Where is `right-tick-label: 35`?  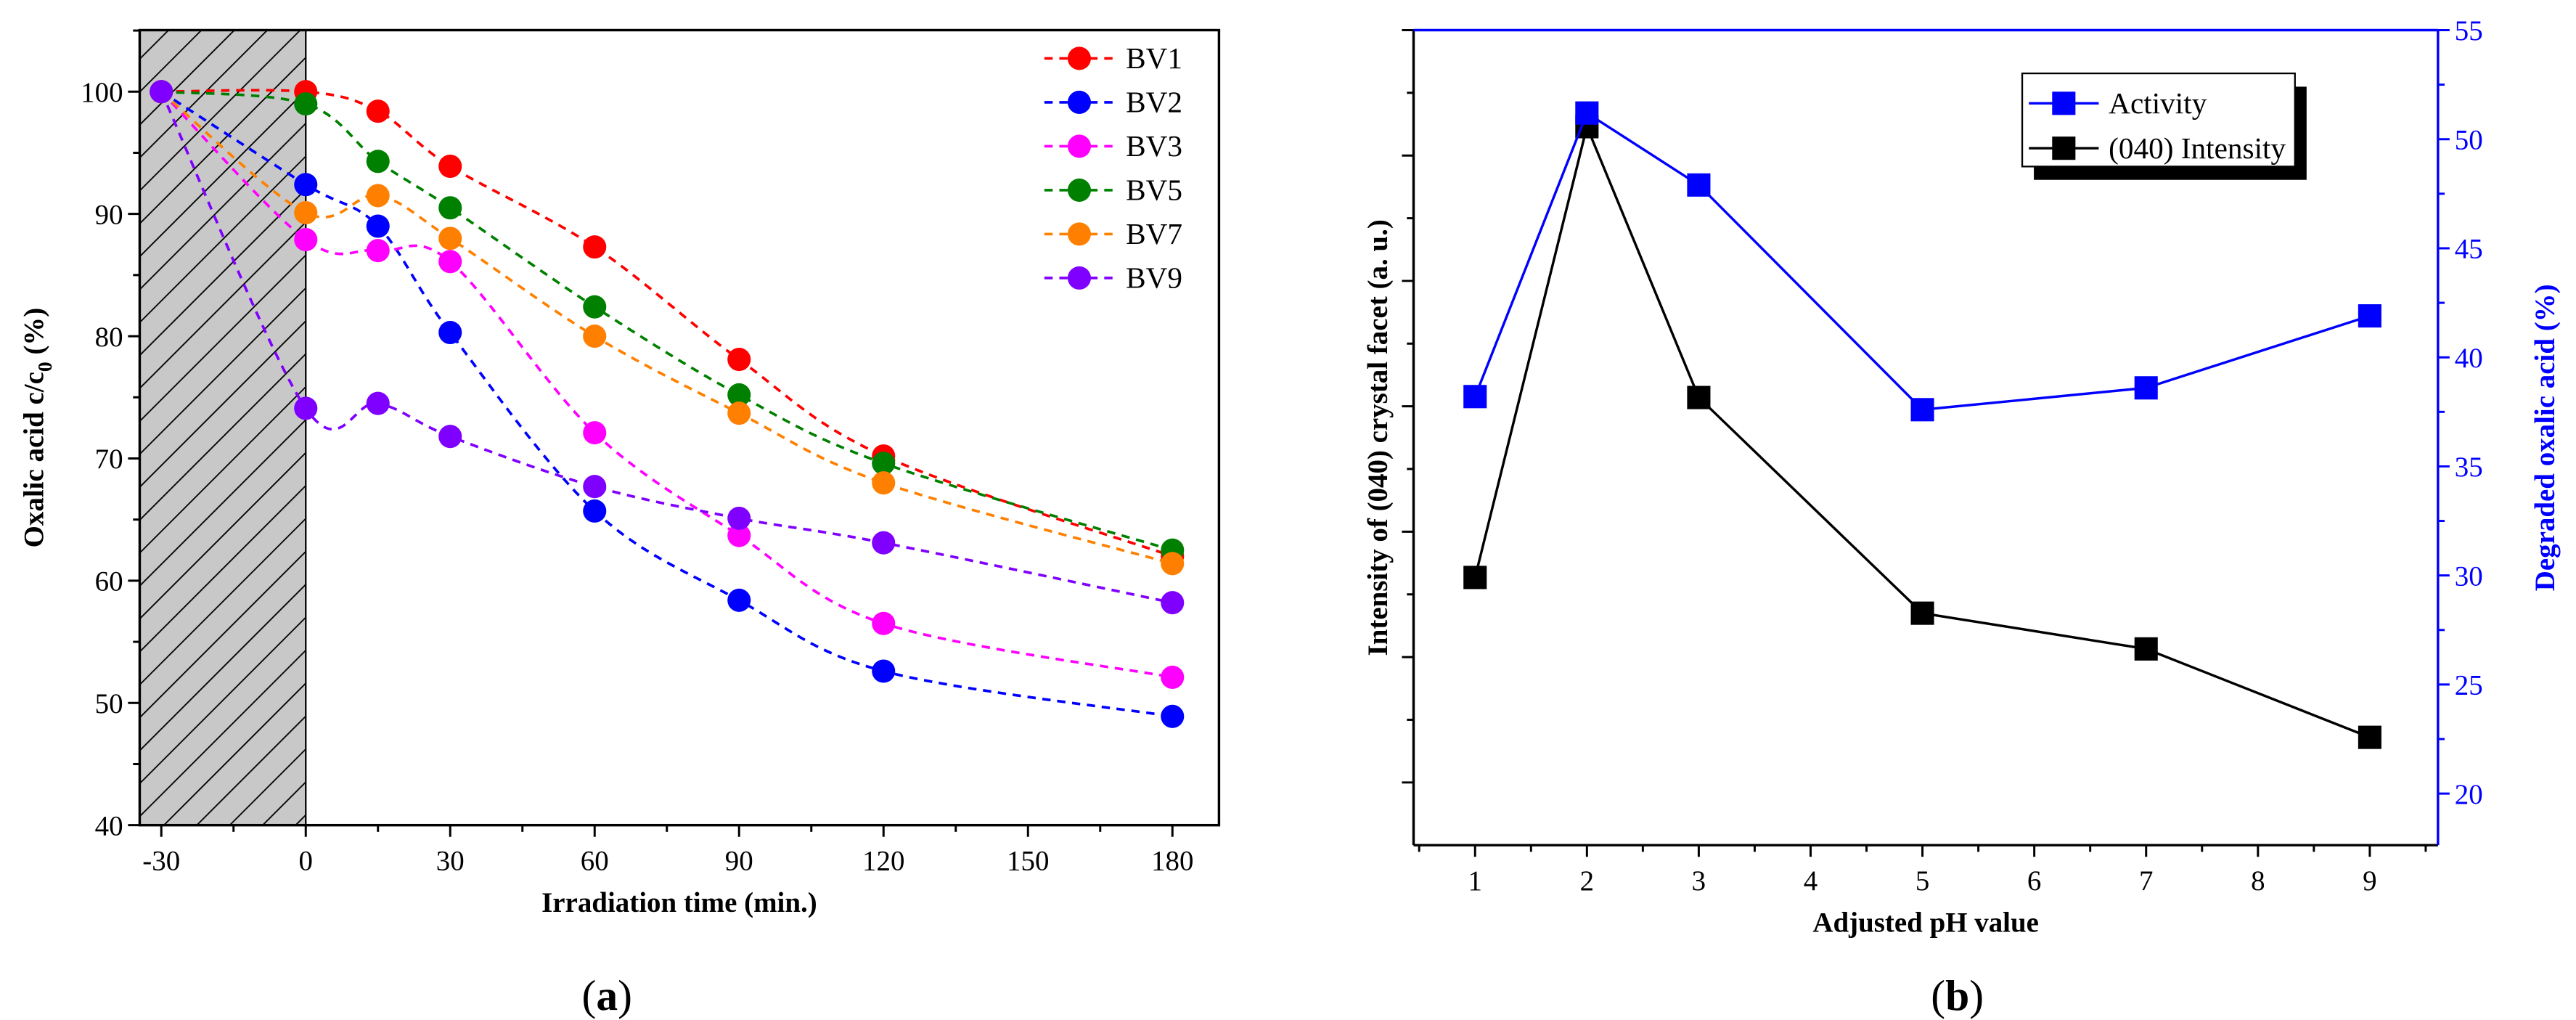 right-tick-label: 35 is located at coordinates (2469, 467).